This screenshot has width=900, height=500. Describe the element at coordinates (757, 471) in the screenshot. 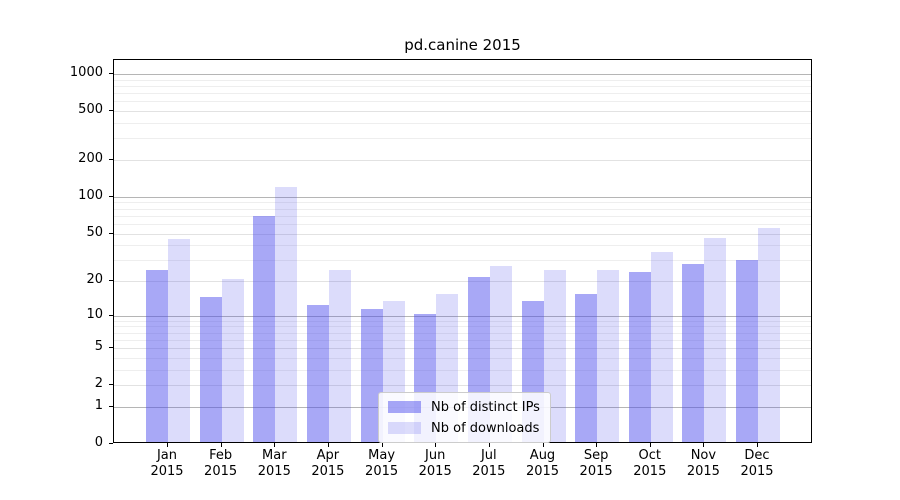

I see `x-tick-label-year-dec: 2015` at that location.